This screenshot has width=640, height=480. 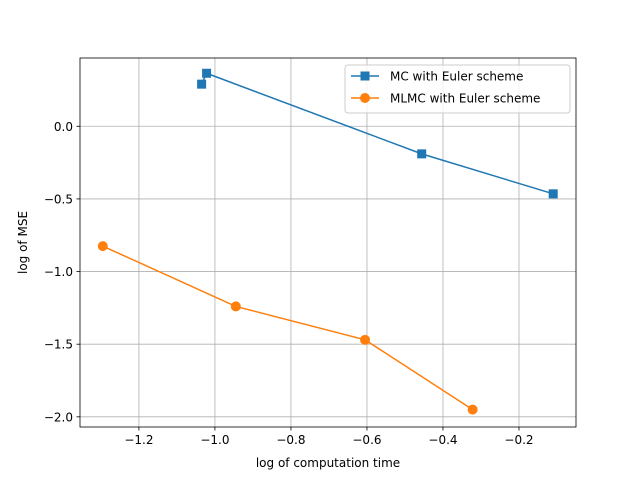 I want to click on y-tick-label: 0.0, so click(x=63, y=127).